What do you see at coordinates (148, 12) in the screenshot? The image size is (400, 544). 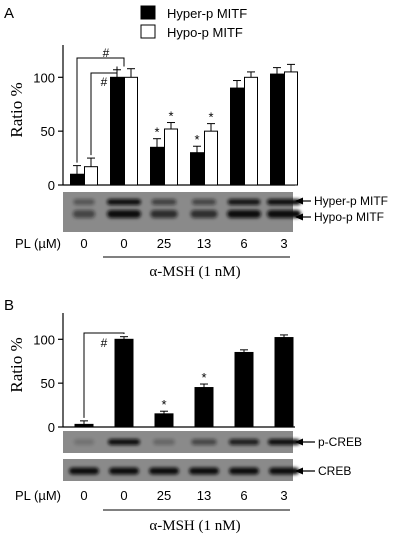 I see `legend-swatch-hyper` at bounding box center [148, 12].